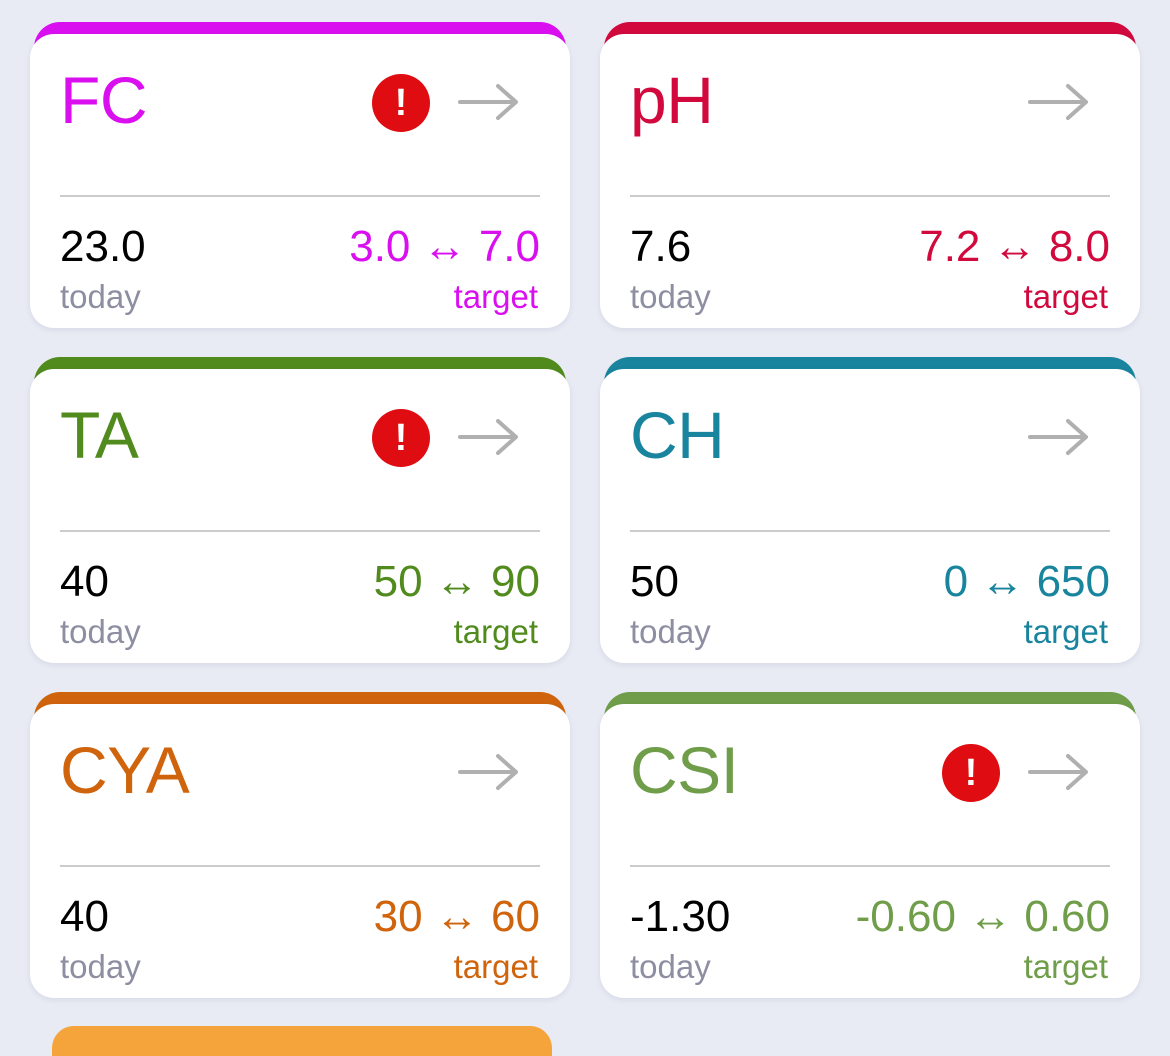  I want to click on target-range: 0 ↔ 650, so click(1026, 581).